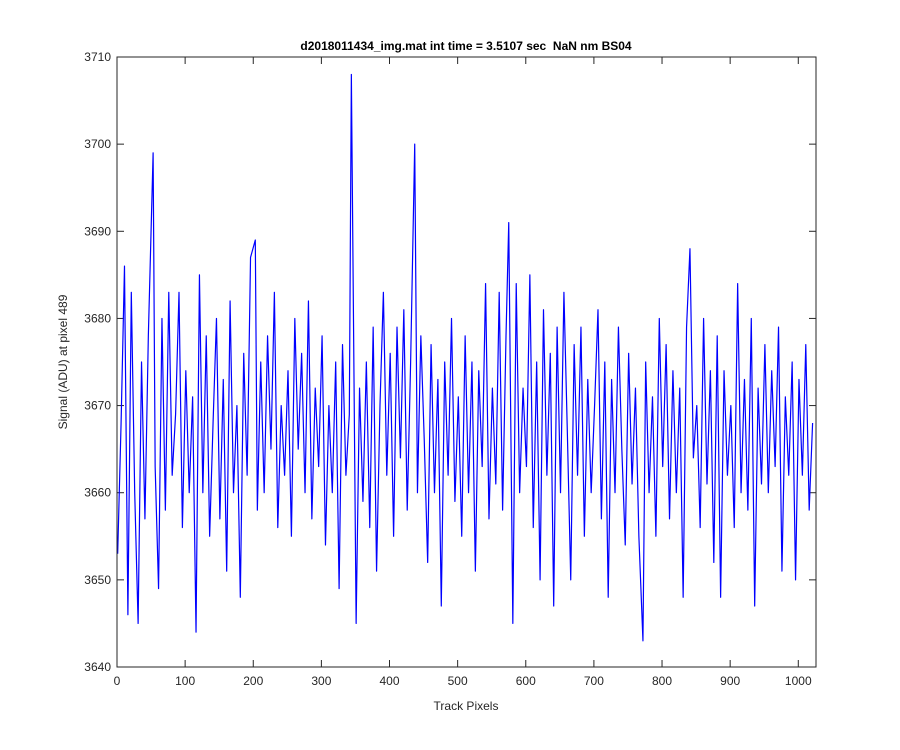  What do you see at coordinates (97, 144) in the screenshot?
I see `y-tick-label: 3700` at bounding box center [97, 144].